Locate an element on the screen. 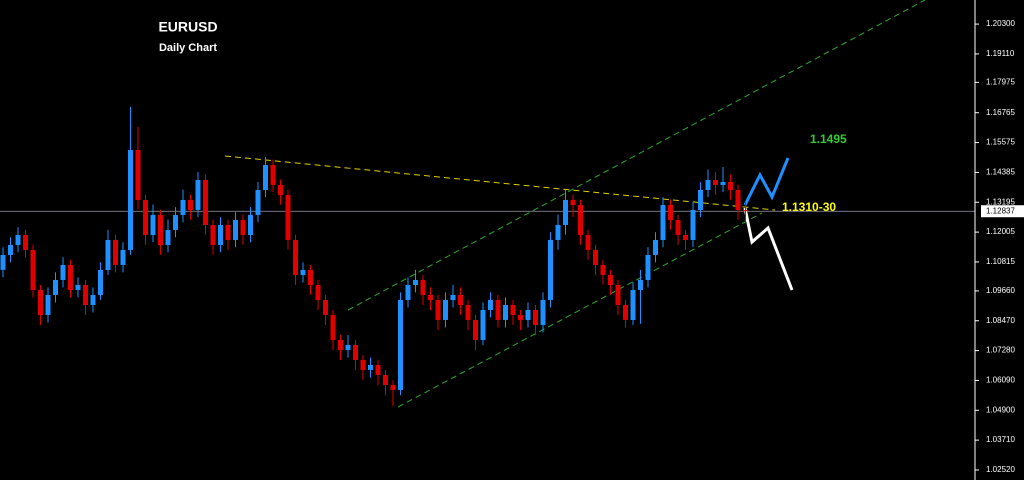 The height and width of the screenshot is (480, 1024). resistance-line is located at coordinates (500, 183).